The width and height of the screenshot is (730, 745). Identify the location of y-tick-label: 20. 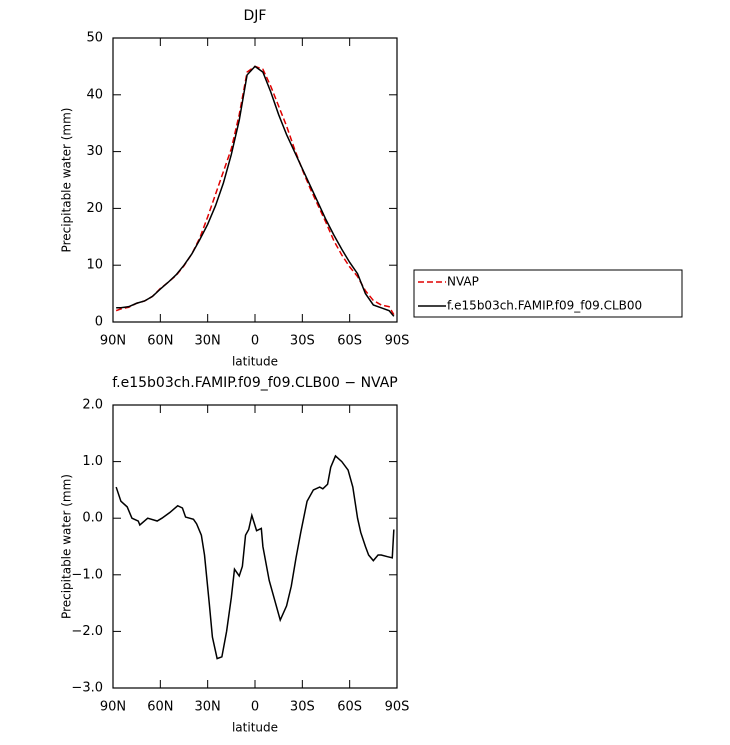
(94, 208).